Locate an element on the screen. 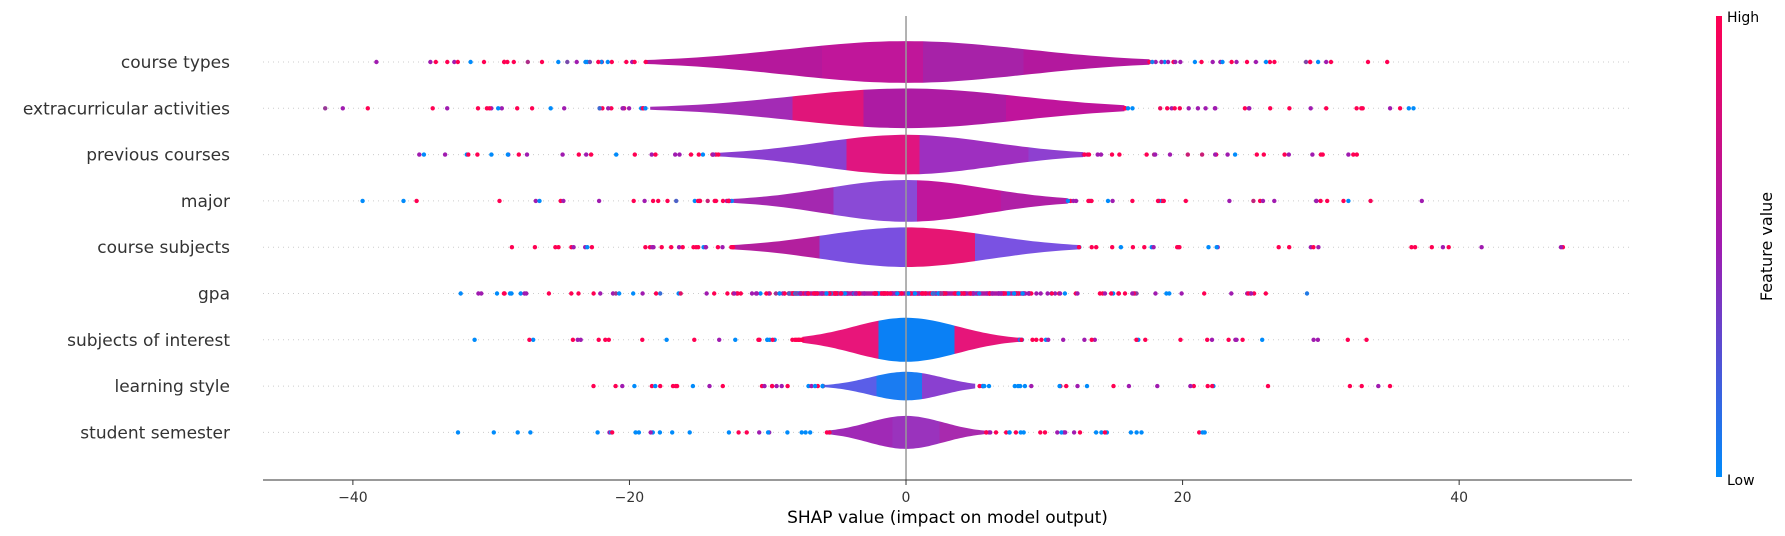 This screenshot has width=1785, height=536. feature-label: learning style is located at coordinates (172, 387).